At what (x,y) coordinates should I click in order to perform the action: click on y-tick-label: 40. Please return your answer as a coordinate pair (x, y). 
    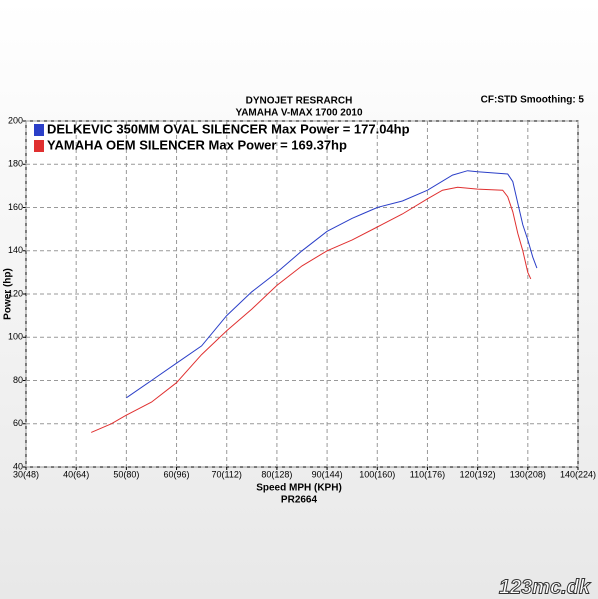
    Looking at the image, I should click on (18, 466).